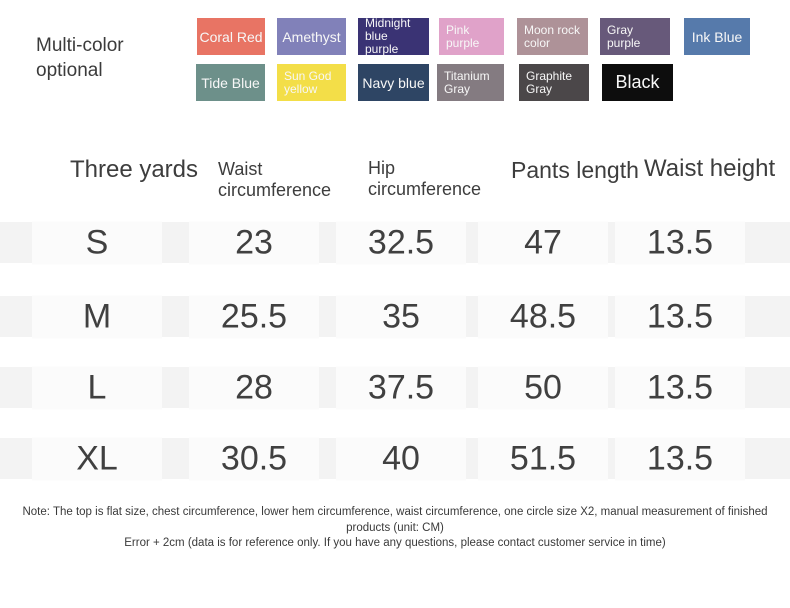 The height and width of the screenshot is (608, 790). I want to click on cell-size: XL, so click(97, 458).